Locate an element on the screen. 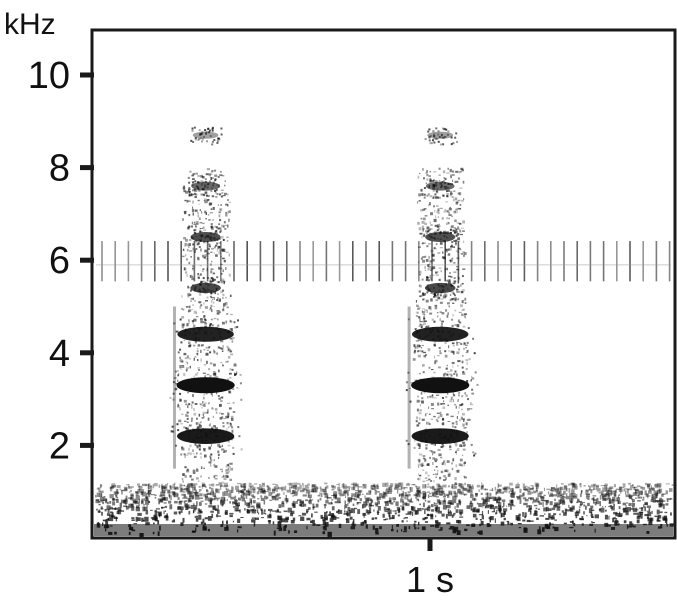  periodic-noise-band is located at coordinates (383, 261).